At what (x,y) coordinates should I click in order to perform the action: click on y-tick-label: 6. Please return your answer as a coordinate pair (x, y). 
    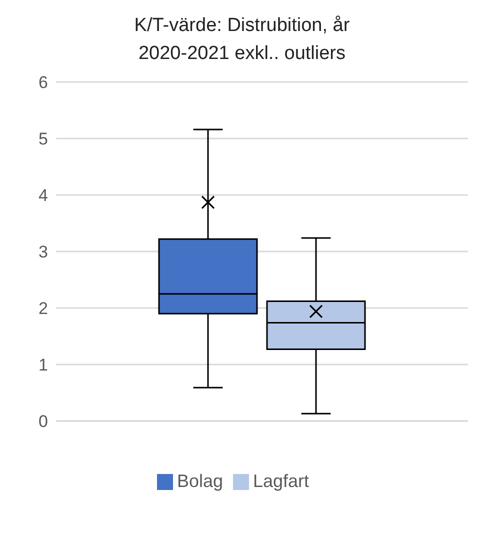
    Looking at the image, I should click on (43, 82).